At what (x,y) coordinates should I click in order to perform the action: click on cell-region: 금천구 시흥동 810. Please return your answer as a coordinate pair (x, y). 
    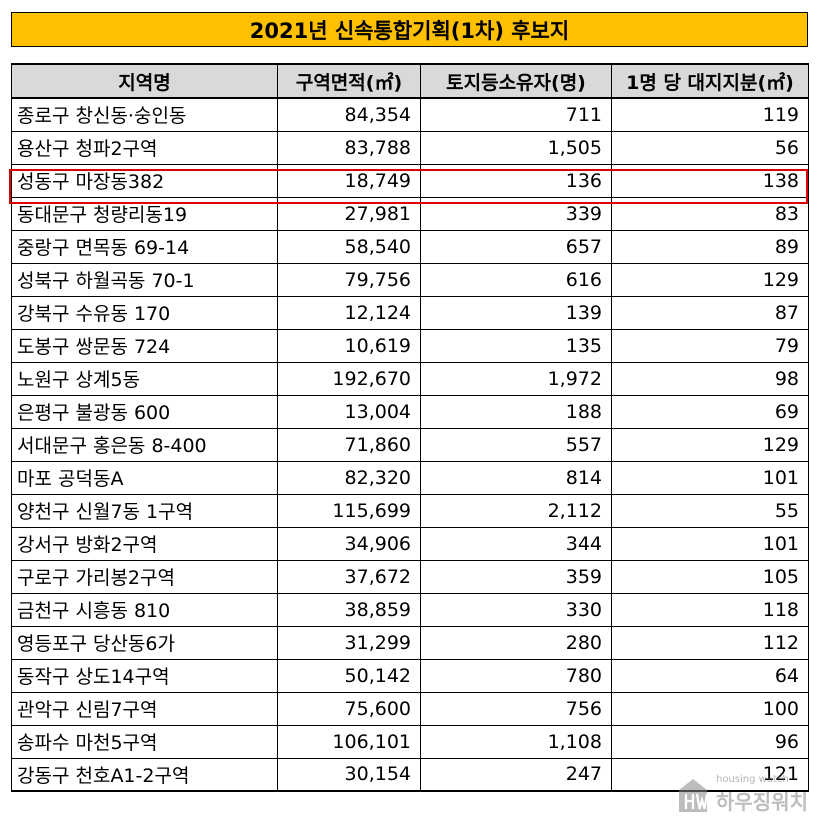
    Looking at the image, I should click on (144, 609).